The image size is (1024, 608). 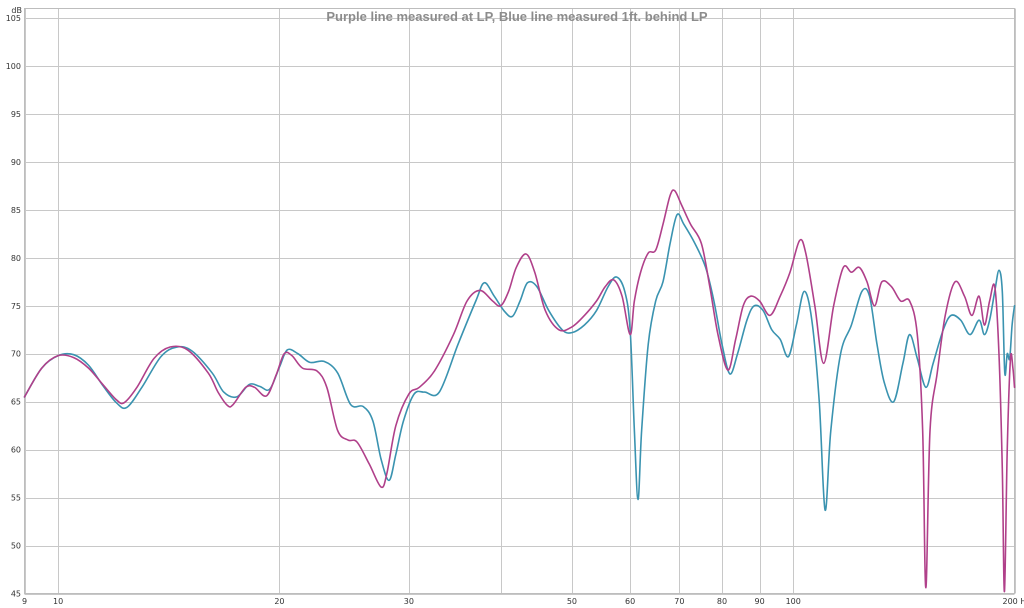 I want to click on y-tick-label: 75, so click(x=16, y=306).